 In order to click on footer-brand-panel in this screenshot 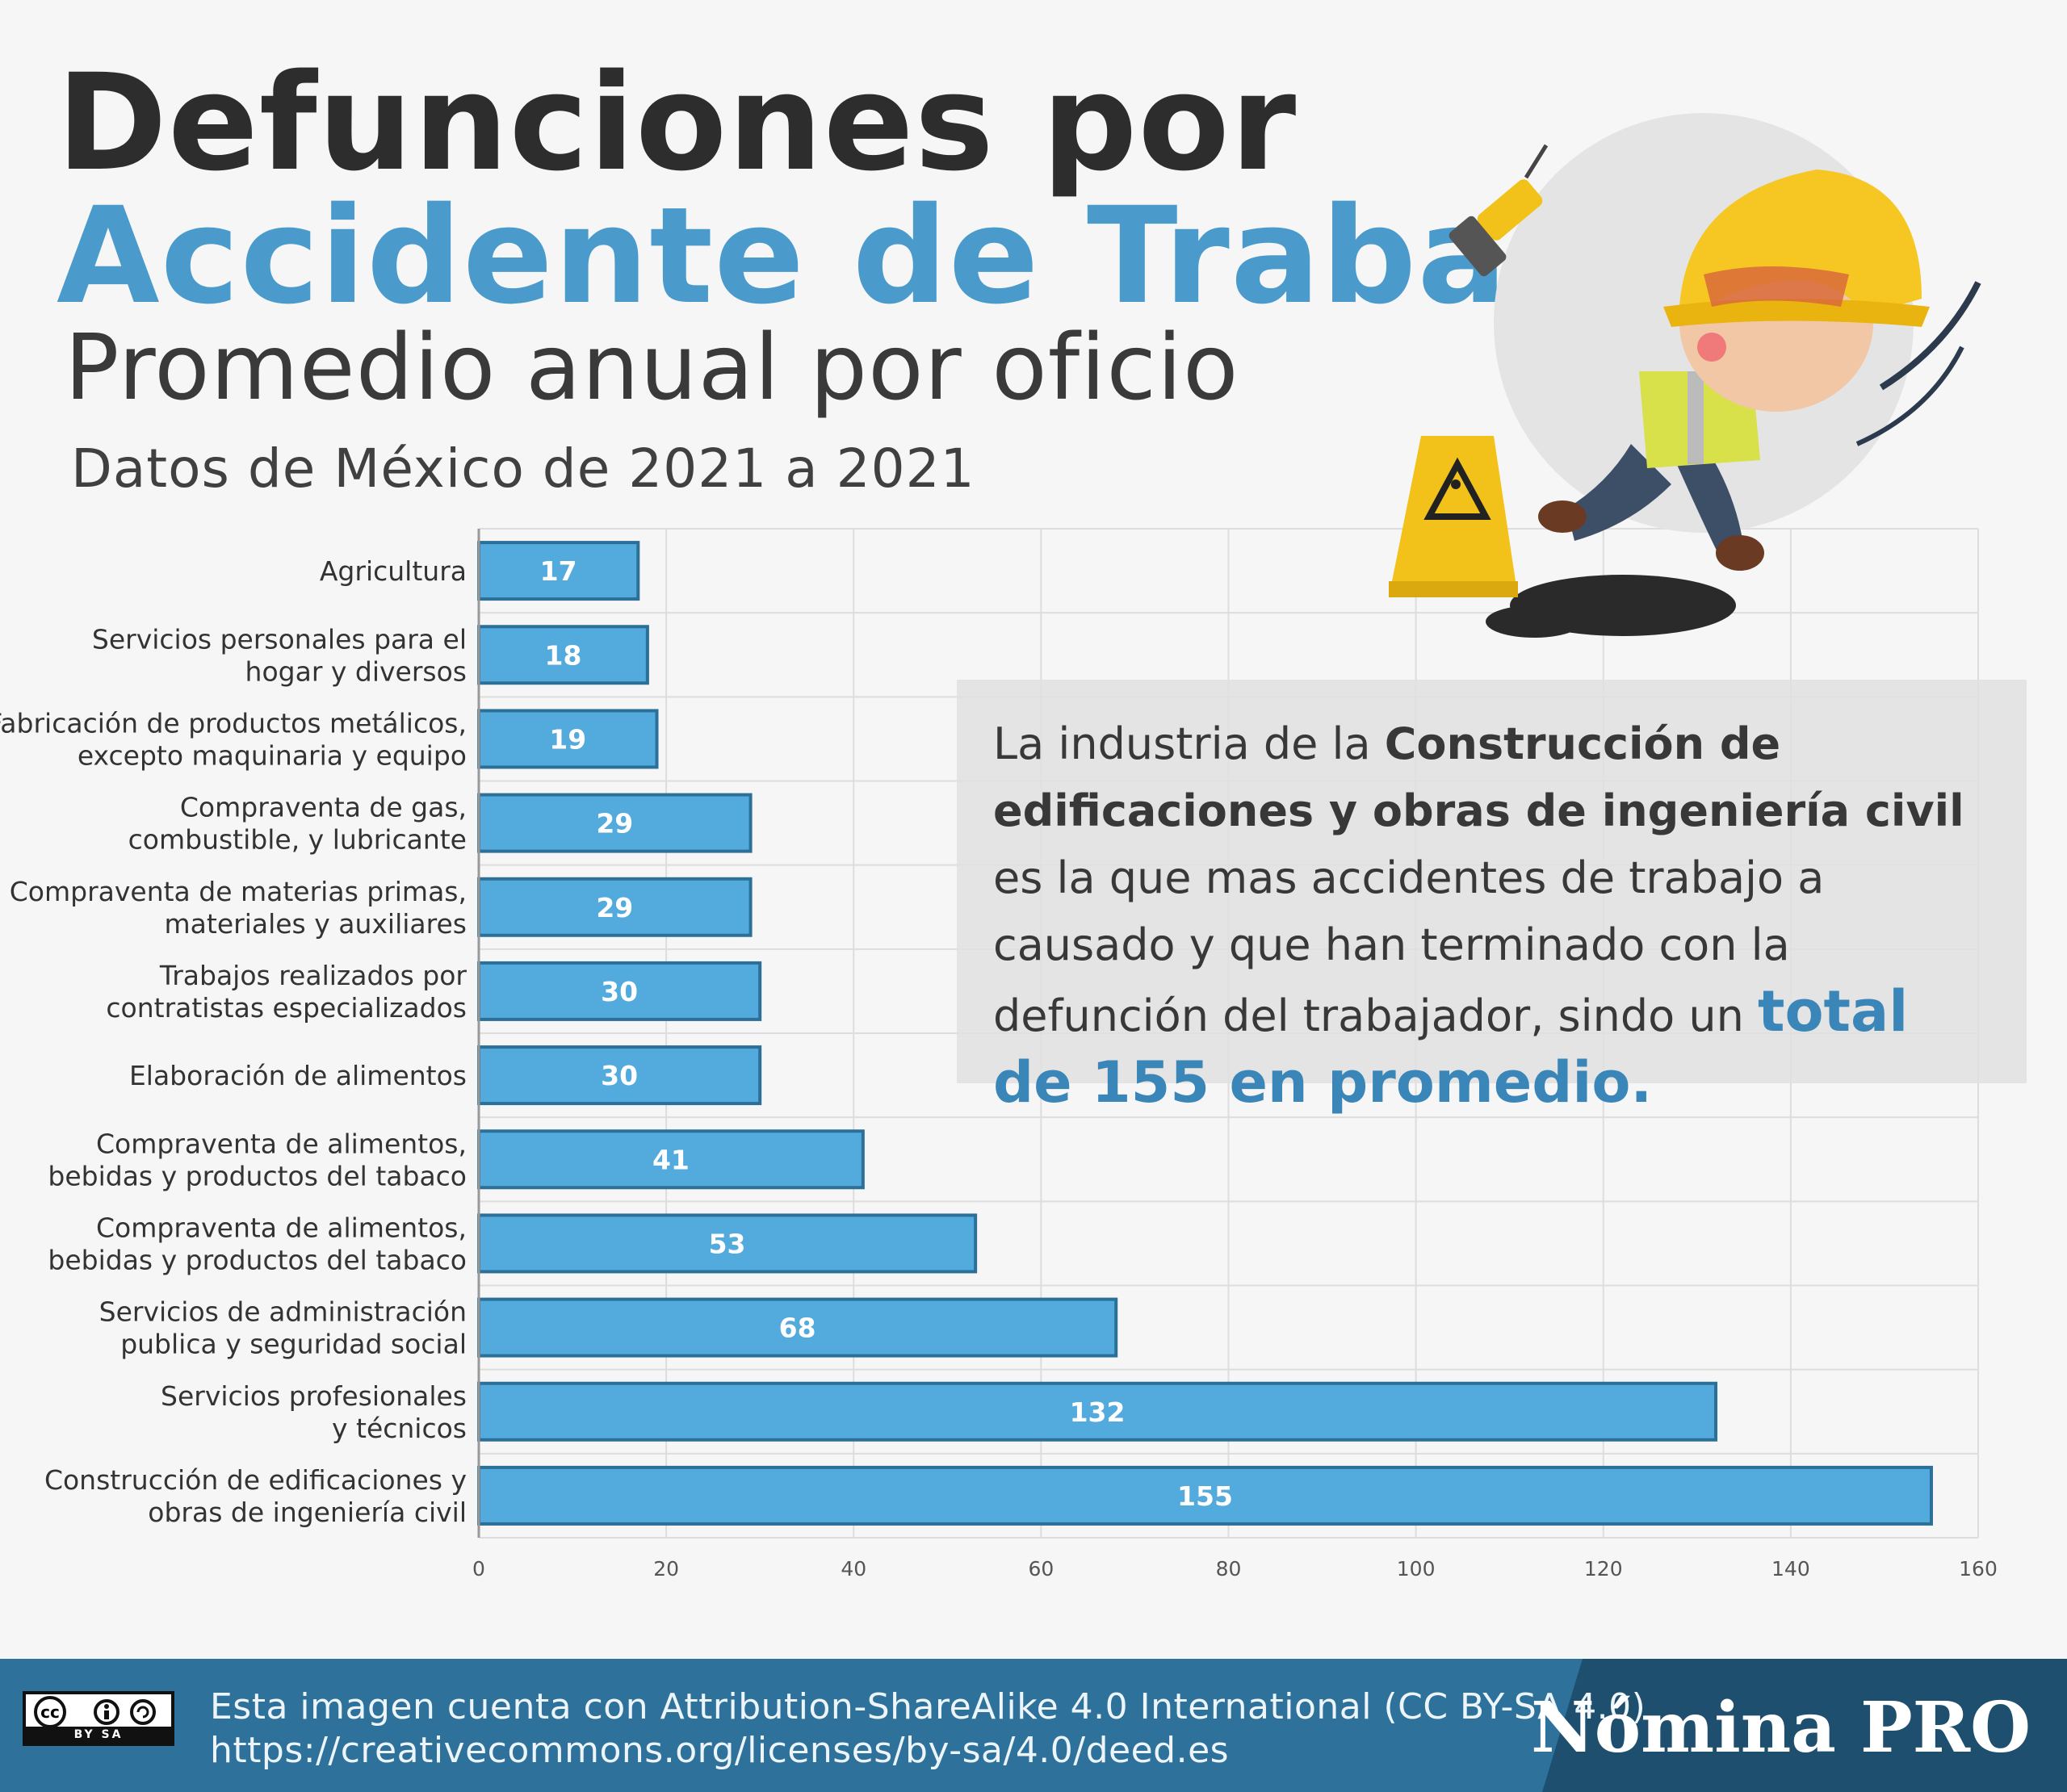, I will do `click(1804, 1725)`.